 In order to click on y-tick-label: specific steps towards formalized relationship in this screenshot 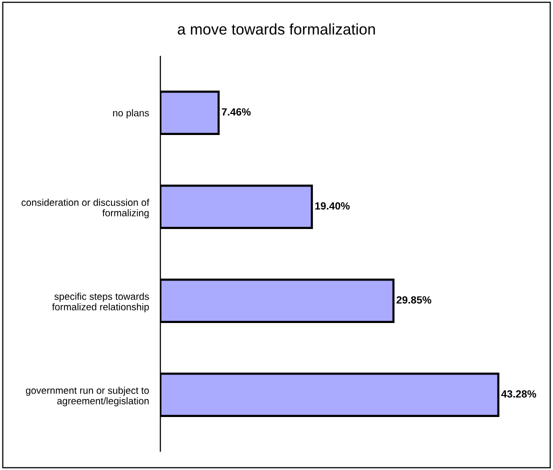, I will do `click(100, 302)`.